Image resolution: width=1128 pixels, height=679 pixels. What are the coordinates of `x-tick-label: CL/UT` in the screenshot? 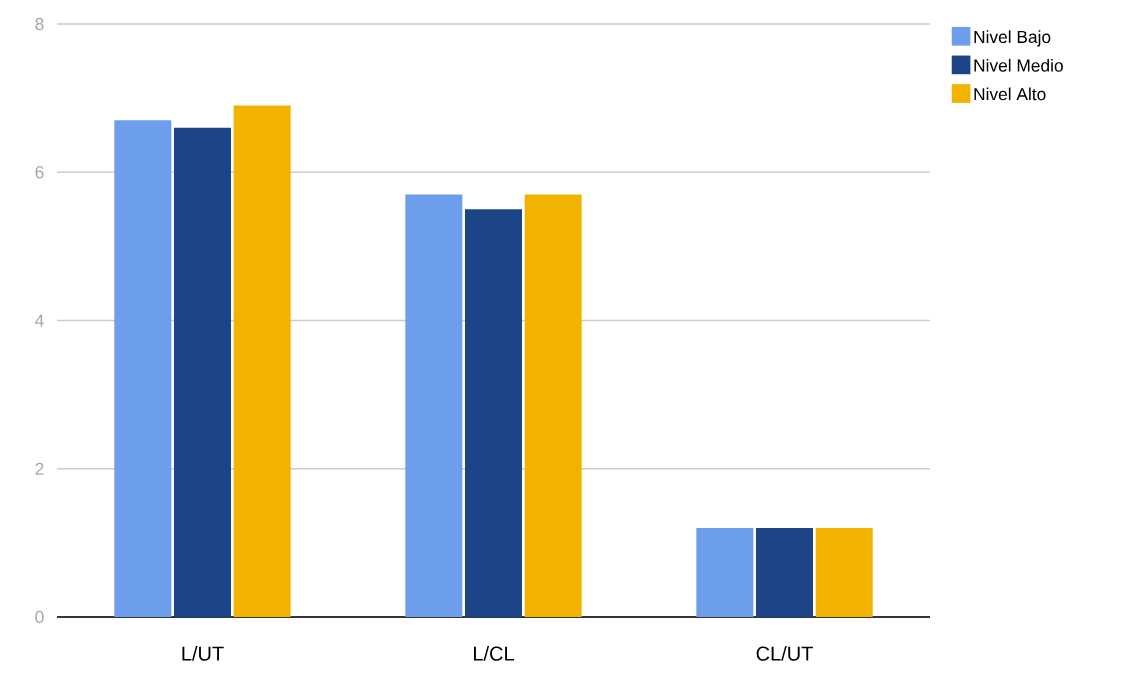 It's located at (784, 653).